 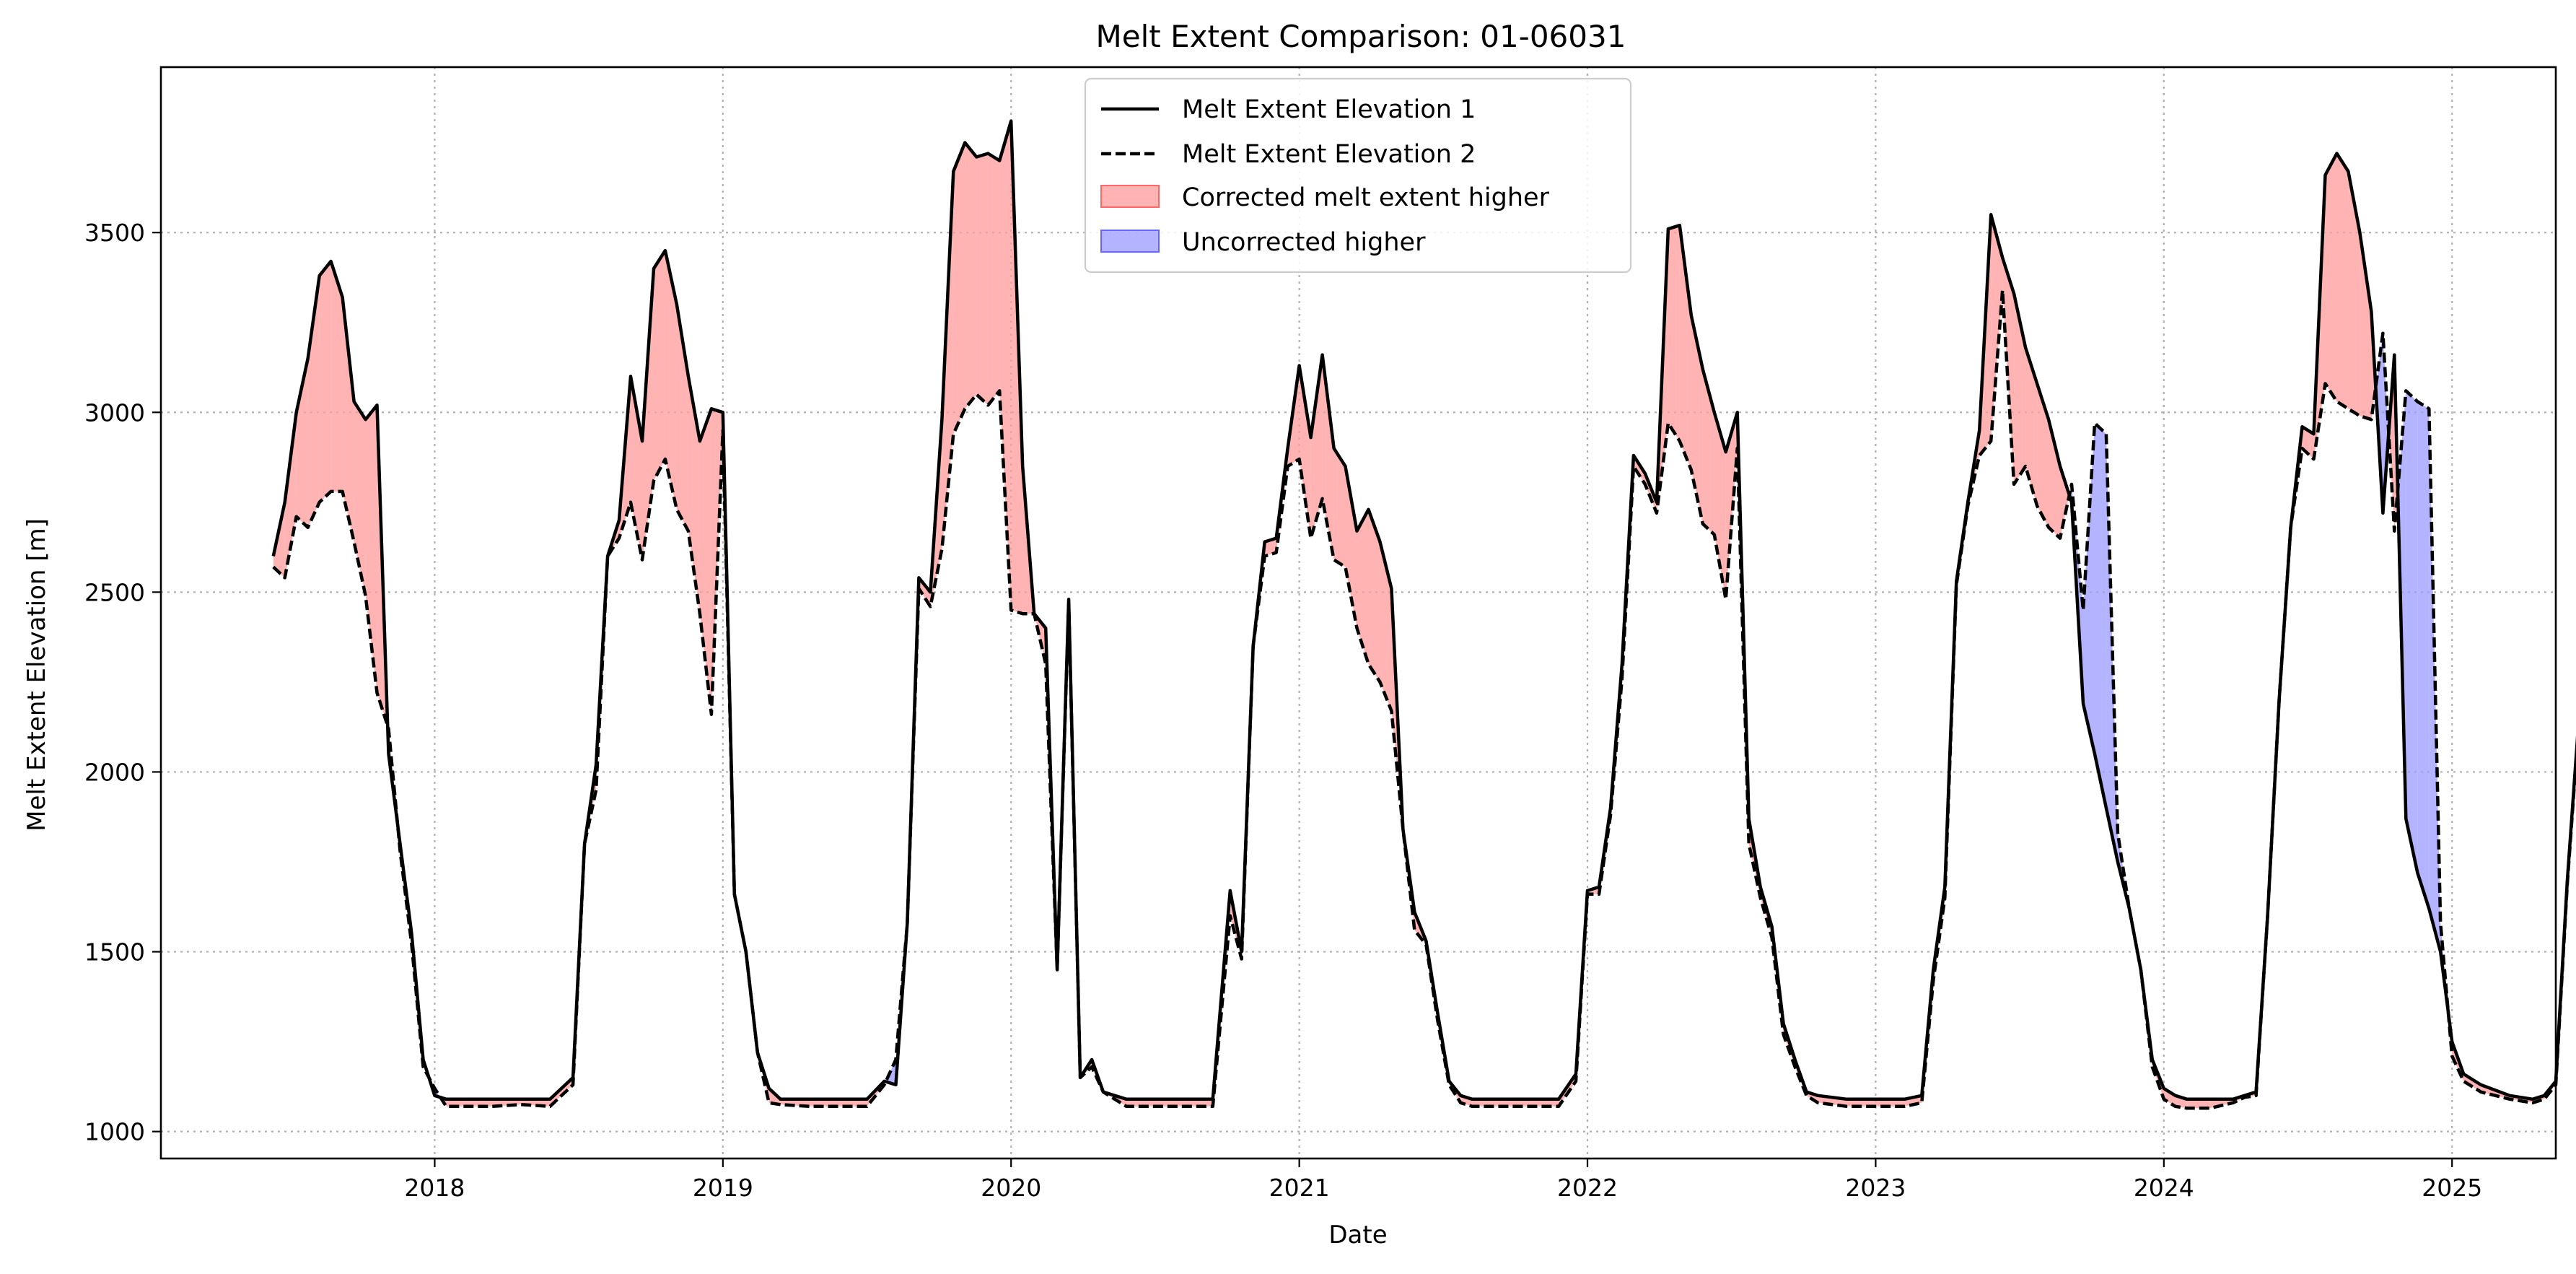 What do you see at coordinates (114, 953) in the screenshot?
I see `y-tick-label: 1500` at bounding box center [114, 953].